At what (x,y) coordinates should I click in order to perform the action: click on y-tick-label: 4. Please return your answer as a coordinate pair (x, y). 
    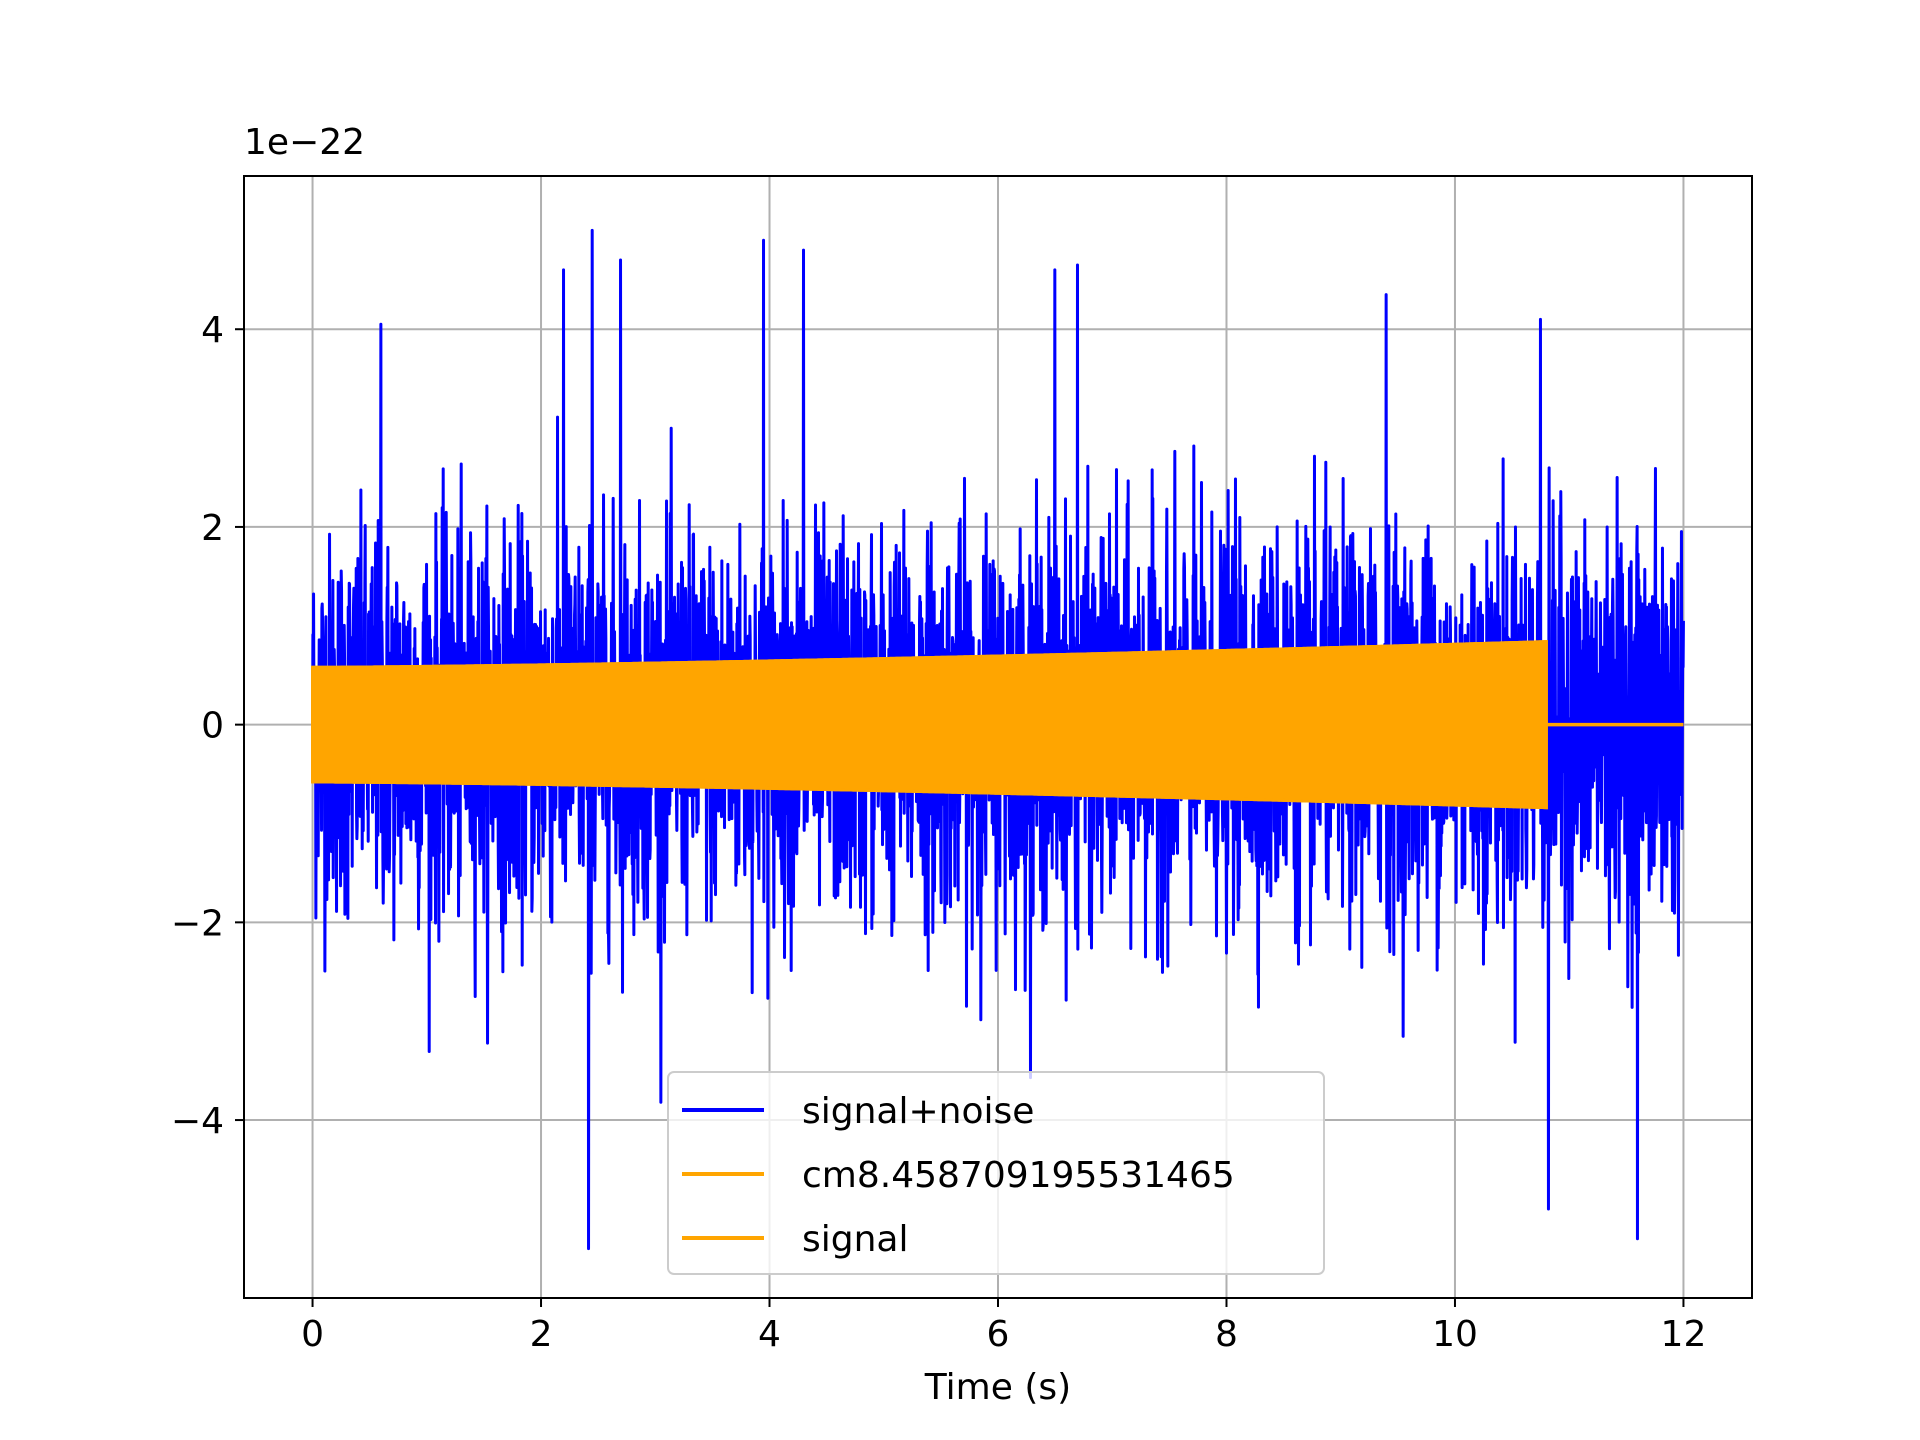
    Looking at the image, I should click on (212, 330).